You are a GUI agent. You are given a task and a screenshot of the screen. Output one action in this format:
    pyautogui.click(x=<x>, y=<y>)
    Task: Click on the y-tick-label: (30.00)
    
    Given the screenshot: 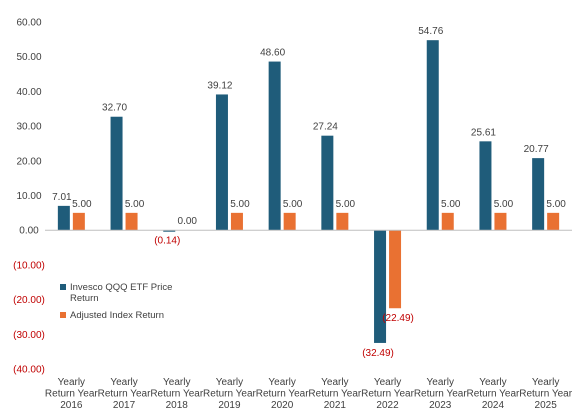 What is the action you would take?
    pyautogui.click(x=29, y=335)
    